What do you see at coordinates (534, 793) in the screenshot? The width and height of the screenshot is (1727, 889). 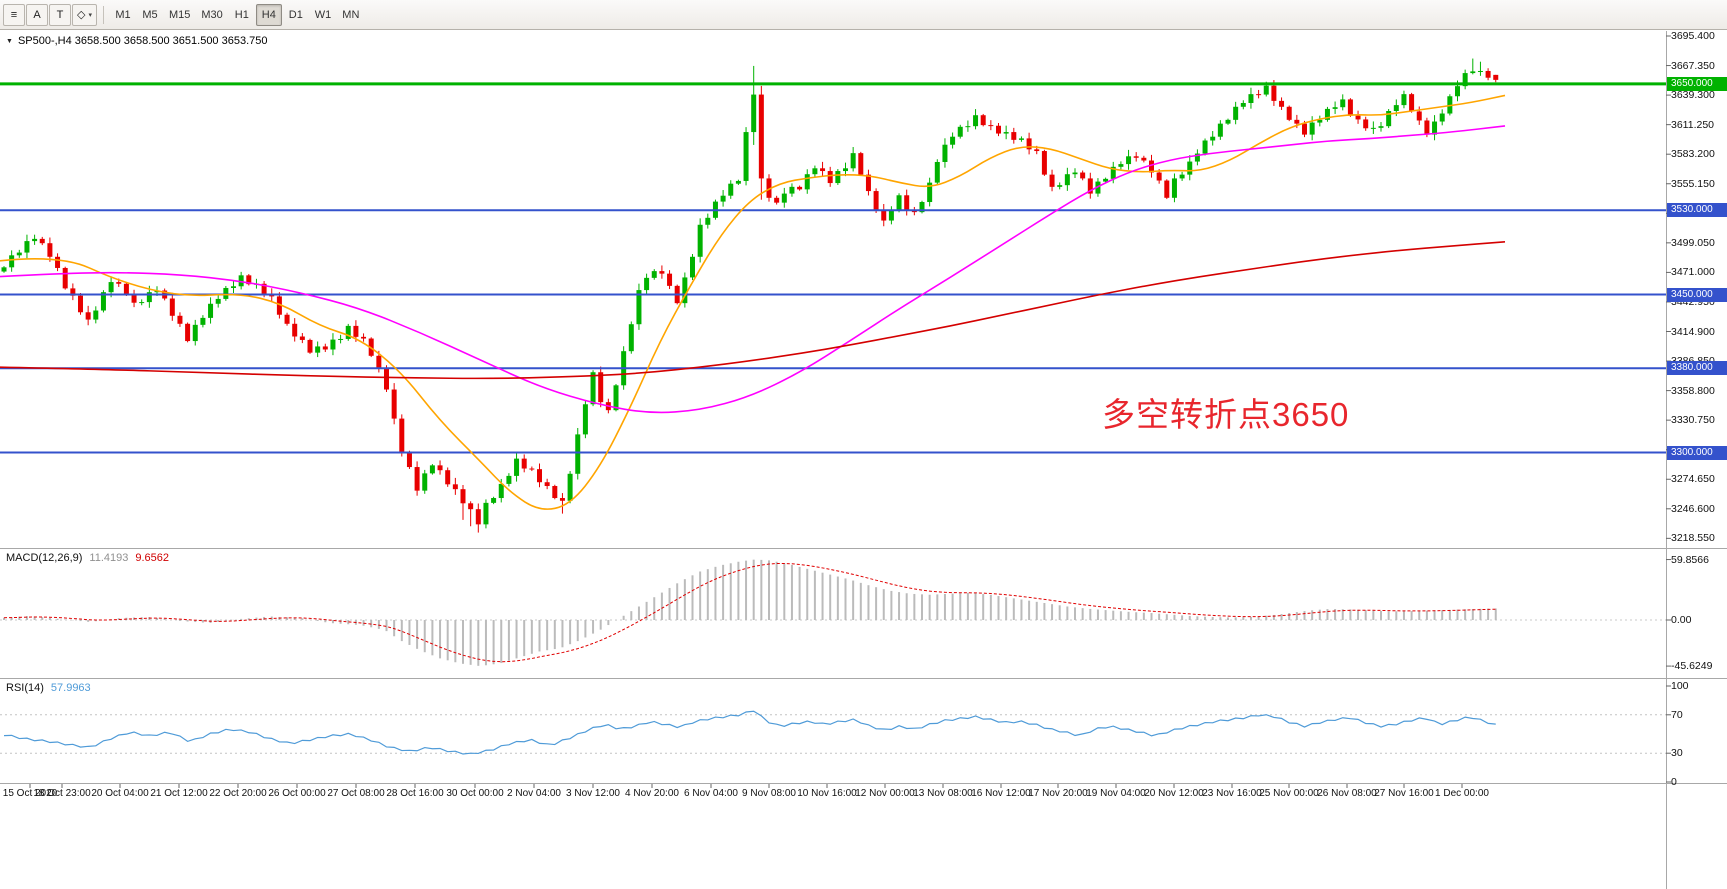 I see `time-label: 2 Nov 04:00` at bounding box center [534, 793].